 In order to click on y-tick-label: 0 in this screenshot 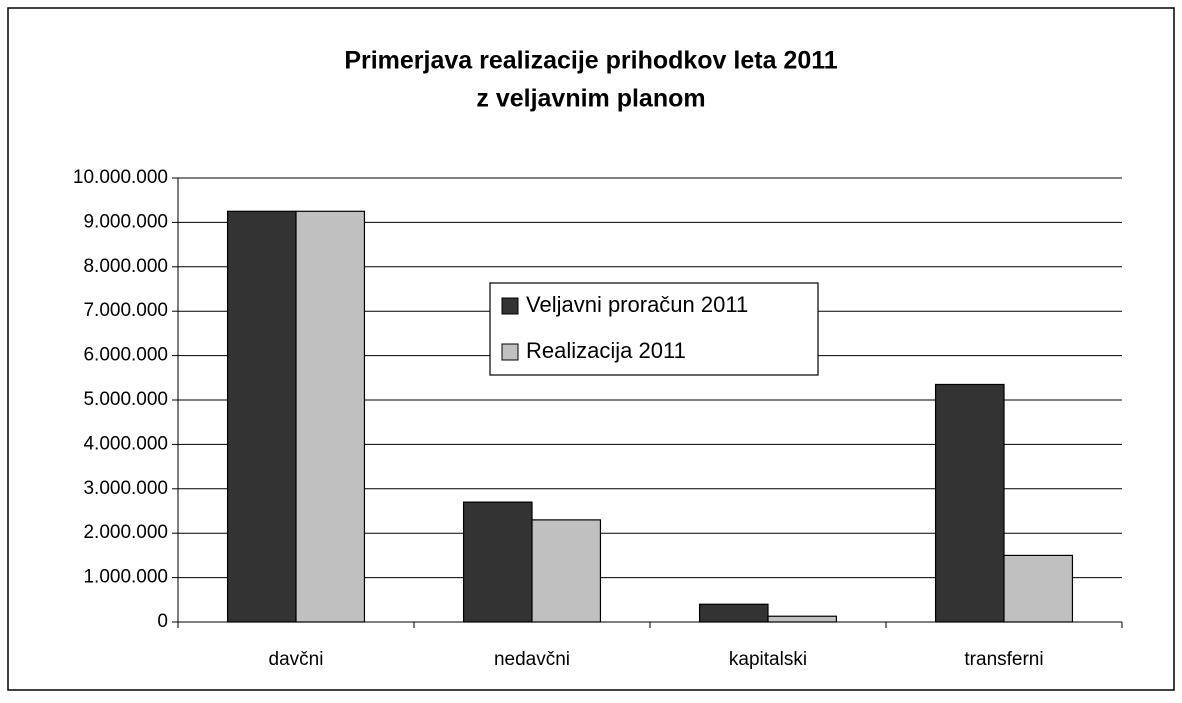, I will do `click(162, 621)`.